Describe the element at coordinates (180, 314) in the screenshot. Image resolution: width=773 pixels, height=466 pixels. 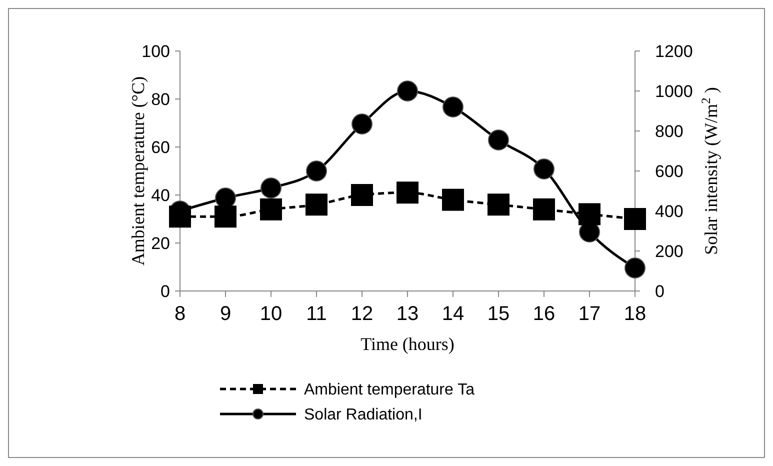
I see `x-tick-label: 8` at that location.